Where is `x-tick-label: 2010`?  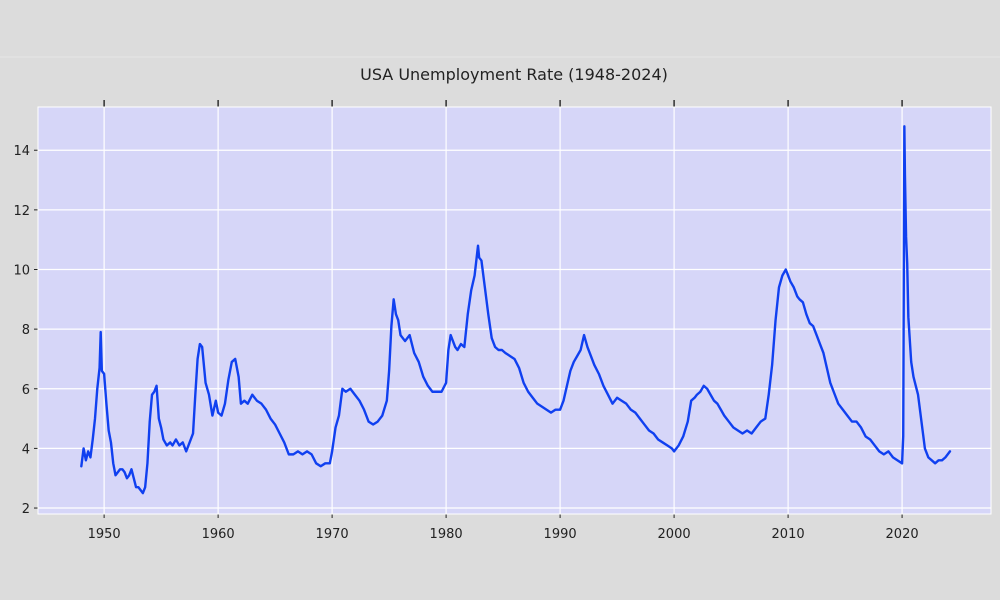 x-tick-label: 2010 is located at coordinates (788, 534).